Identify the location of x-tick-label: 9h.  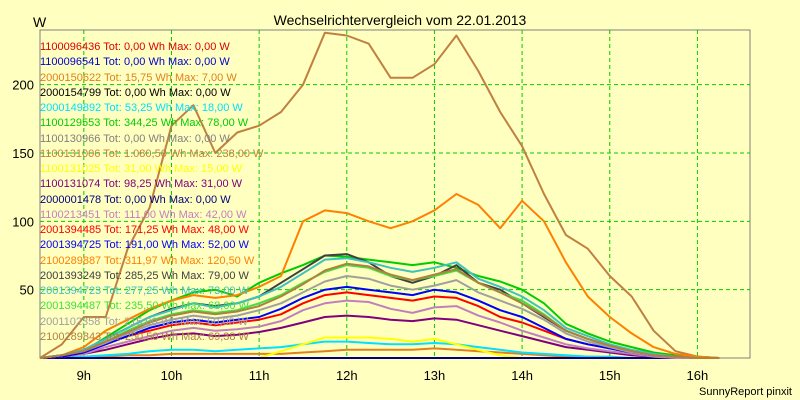
(84, 375).